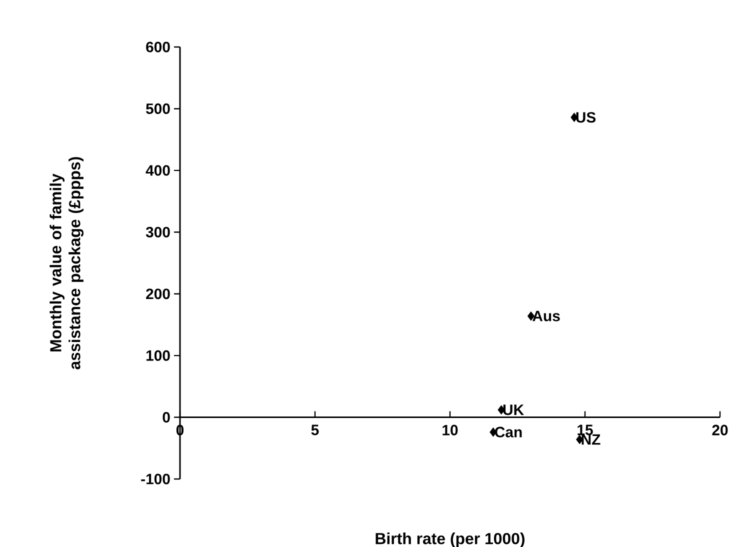 The width and height of the screenshot is (737, 547). What do you see at coordinates (67, 263) in the screenshot?
I see `y-axis-title: Monthly value of family assistance package (£ppps)` at bounding box center [67, 263].